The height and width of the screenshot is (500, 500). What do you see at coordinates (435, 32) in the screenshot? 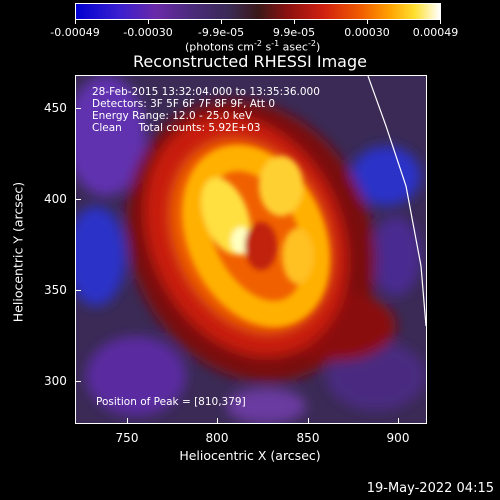
I see `colorbar-label: 0.00049` at bounding box center [435, 32].